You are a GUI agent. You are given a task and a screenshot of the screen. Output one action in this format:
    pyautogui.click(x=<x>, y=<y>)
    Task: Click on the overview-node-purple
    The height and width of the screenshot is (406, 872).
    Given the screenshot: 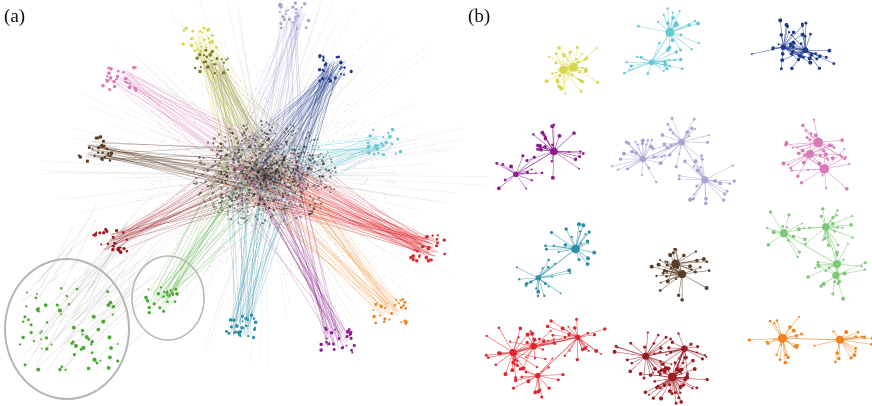 What is the action you would take?
    pyautogui.click(x=352, y=352)
    